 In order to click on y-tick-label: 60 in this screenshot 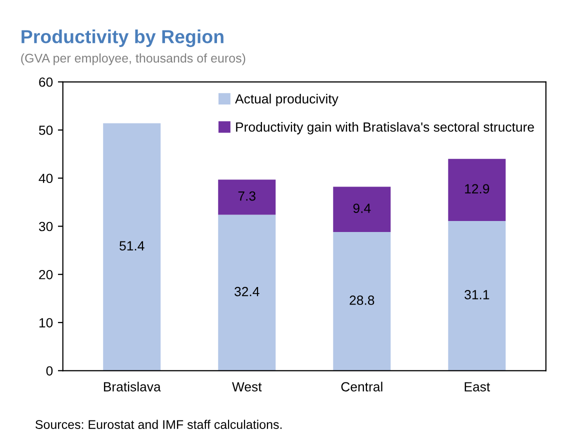, I will do `click(46, 82)`.